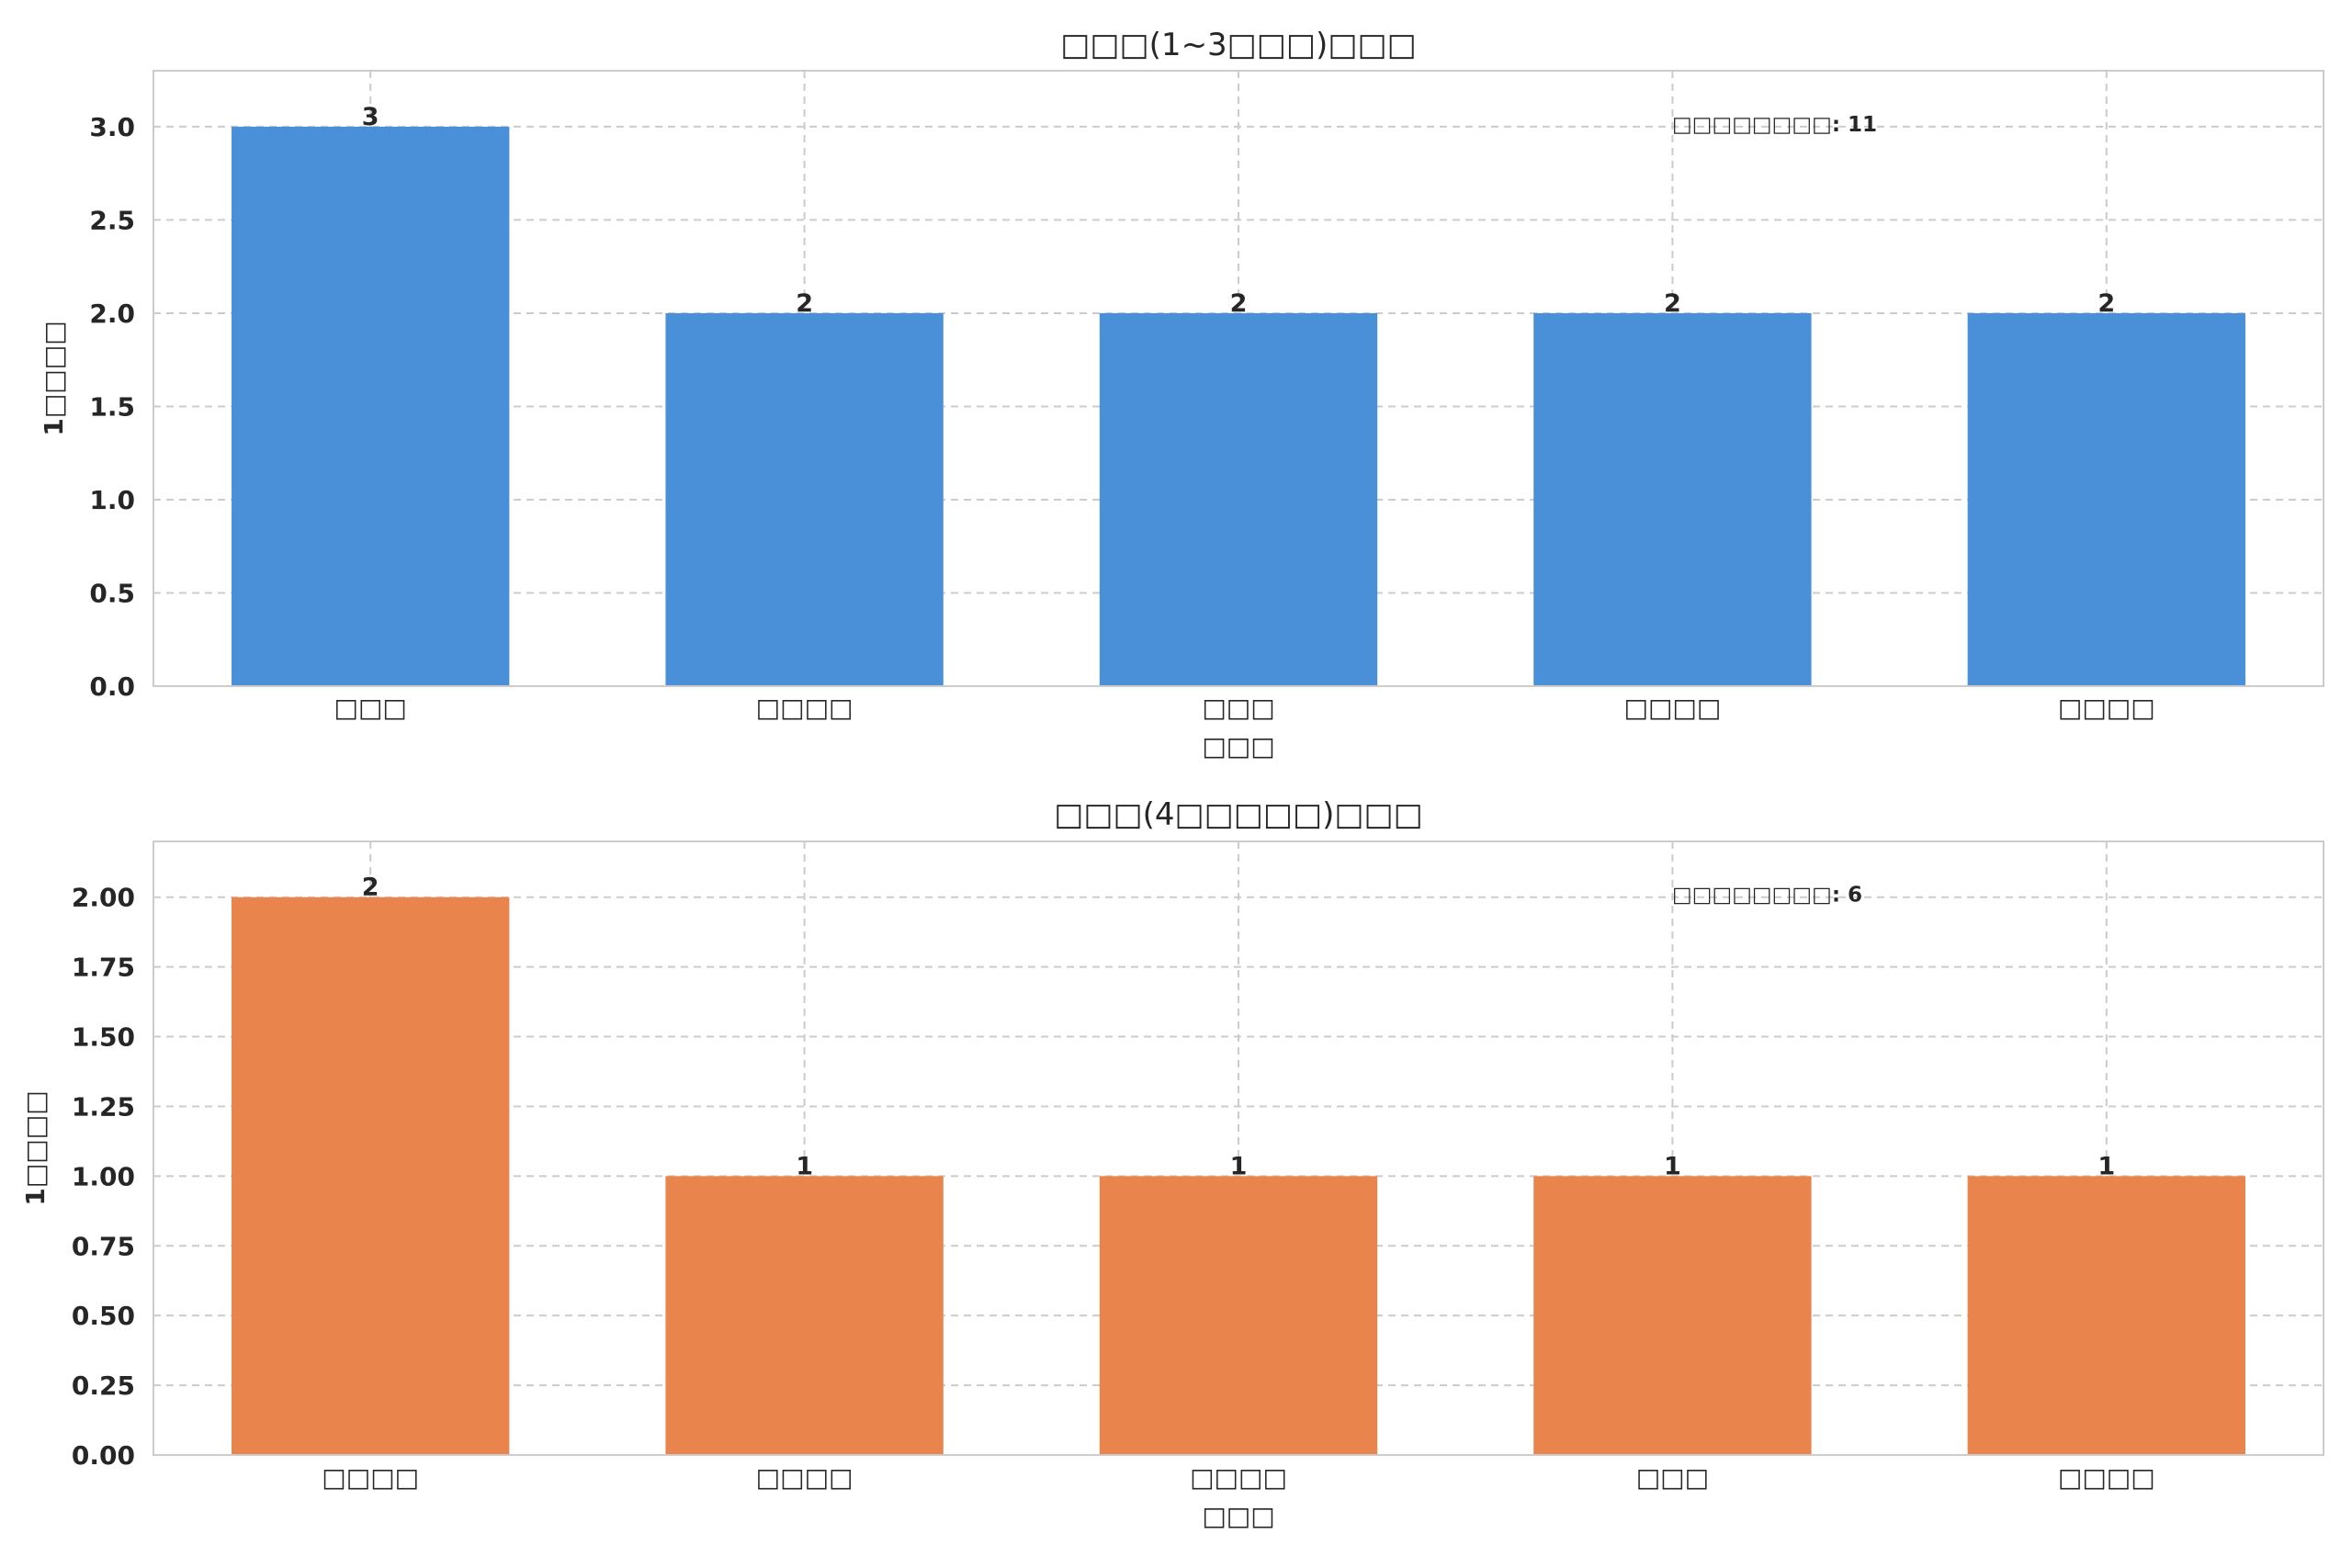  What do you see at coordinates (112, 220) in the screenshot?
I see `y-tick-label: 2.5` at bounding box center [112, 220].